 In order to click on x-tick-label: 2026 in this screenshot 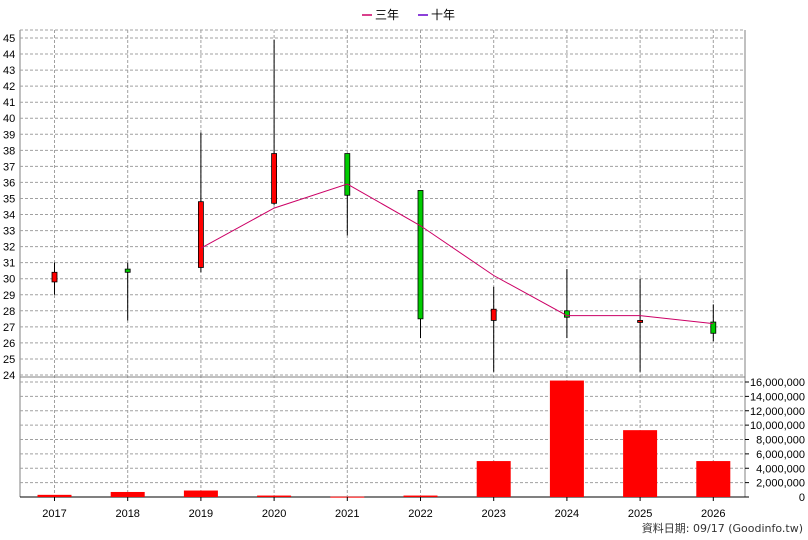, I will do `click(713, 514)`.